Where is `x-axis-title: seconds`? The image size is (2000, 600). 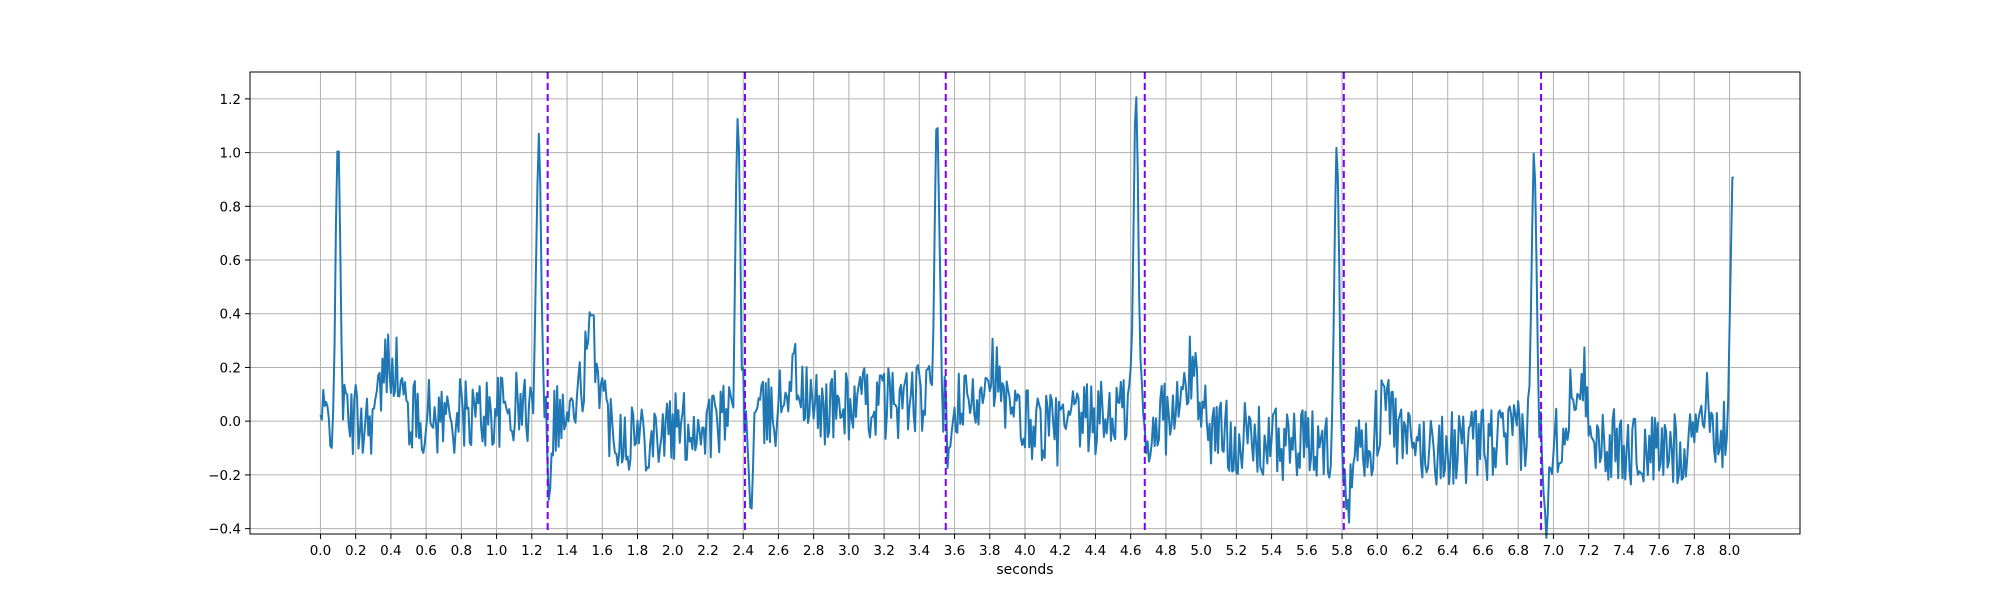 x-axis-title: seconds is located at coordinates (1024, 570).